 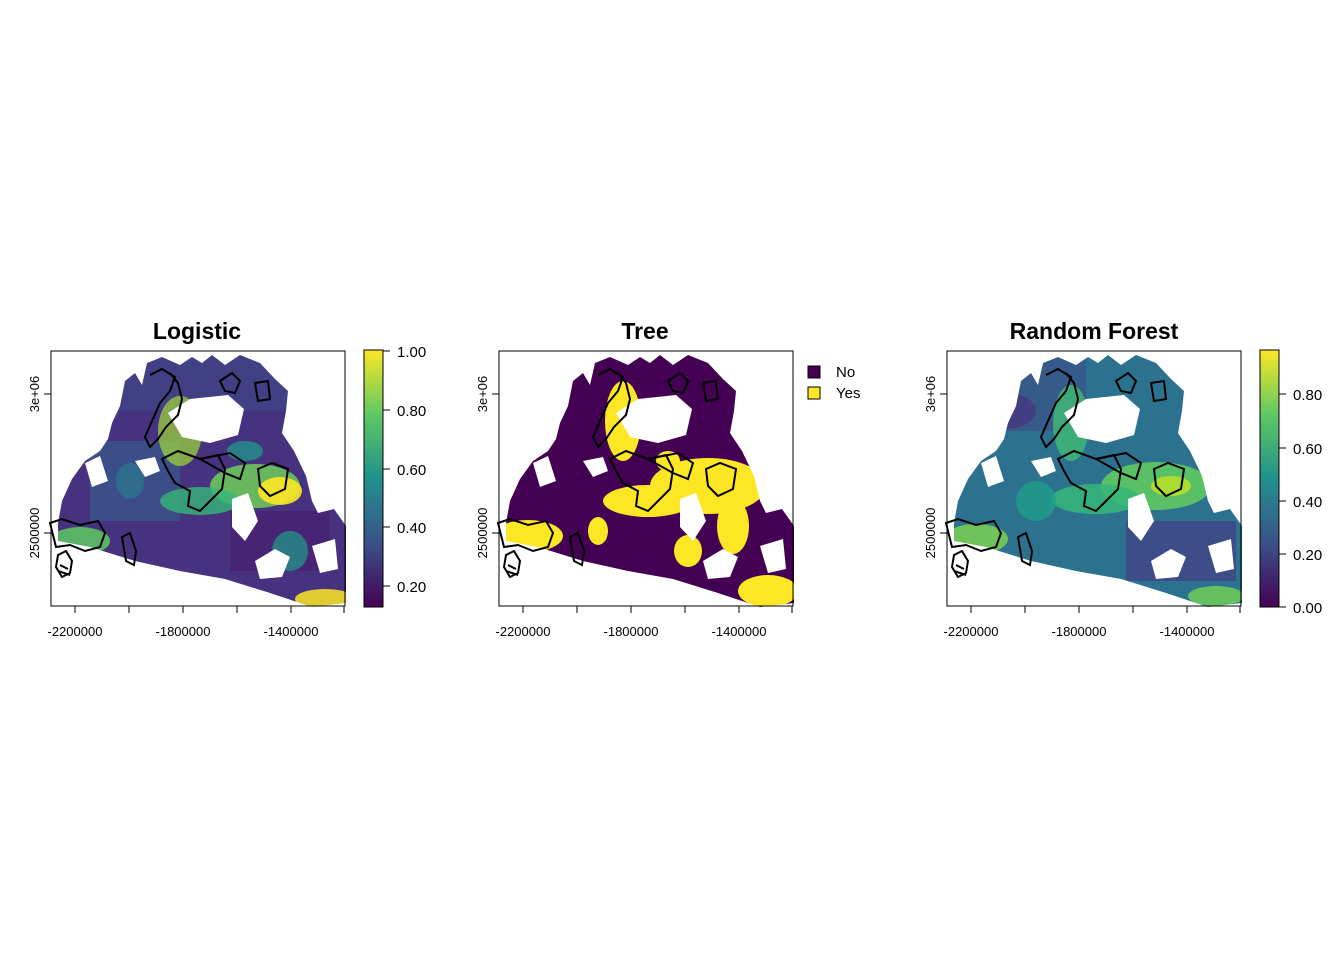 What do you see at coordinates (197, 331) in the screenshot?
I see `panel-title: Logistic` at bounding box center [197, 331].